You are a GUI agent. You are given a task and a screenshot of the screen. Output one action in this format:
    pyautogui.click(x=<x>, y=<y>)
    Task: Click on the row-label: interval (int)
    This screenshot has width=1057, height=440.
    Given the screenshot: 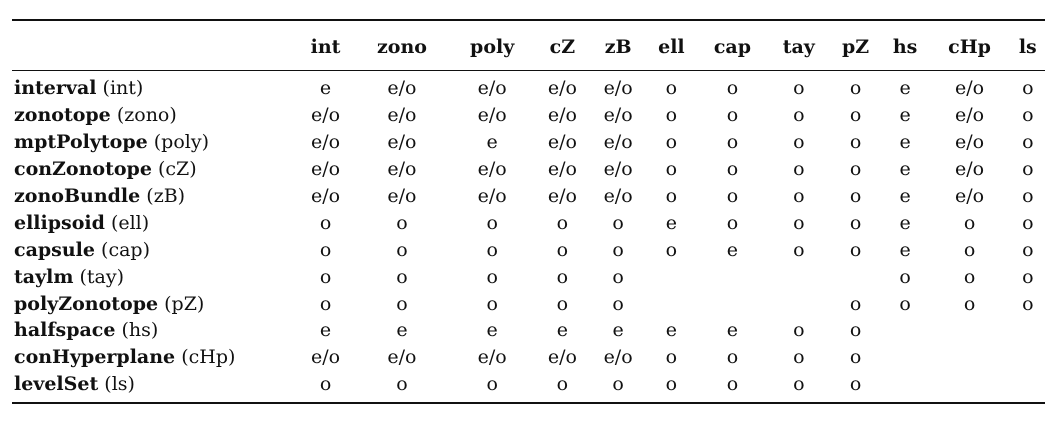 What is the action you would take?
    pyautogui.click(x=154, y=86)
    